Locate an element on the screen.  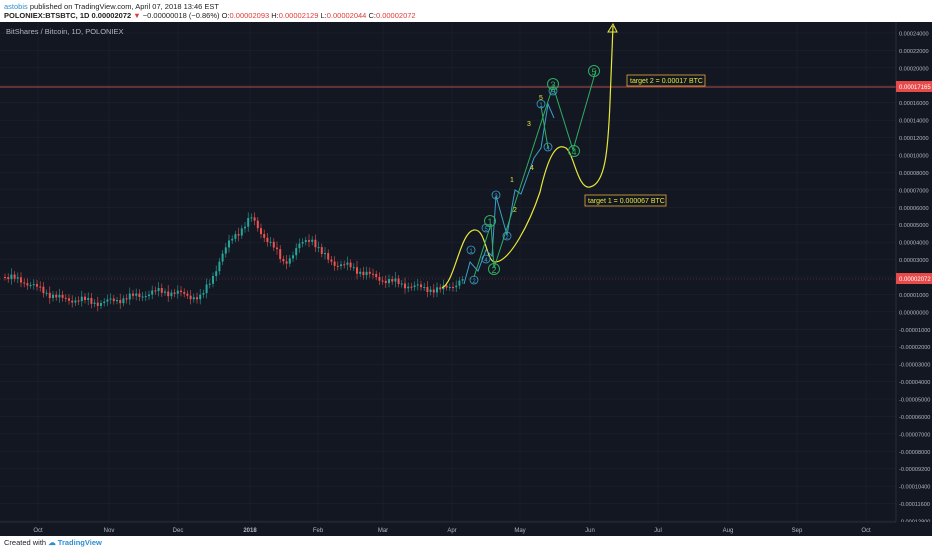
footer: Created with ☁ TradingView is located at coordinates (466, 543).